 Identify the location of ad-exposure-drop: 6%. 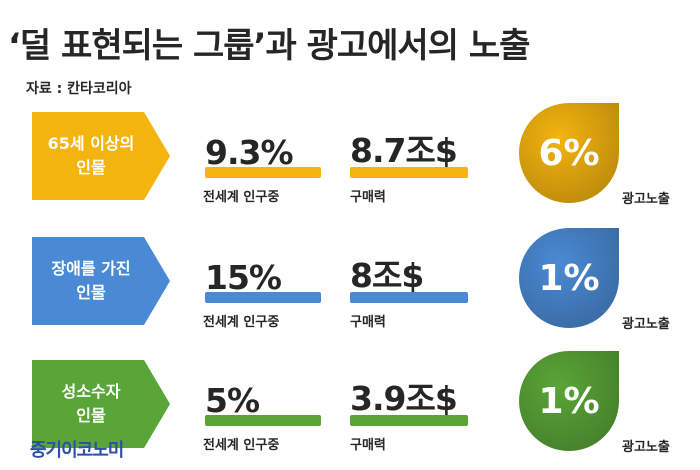
(569, 153).